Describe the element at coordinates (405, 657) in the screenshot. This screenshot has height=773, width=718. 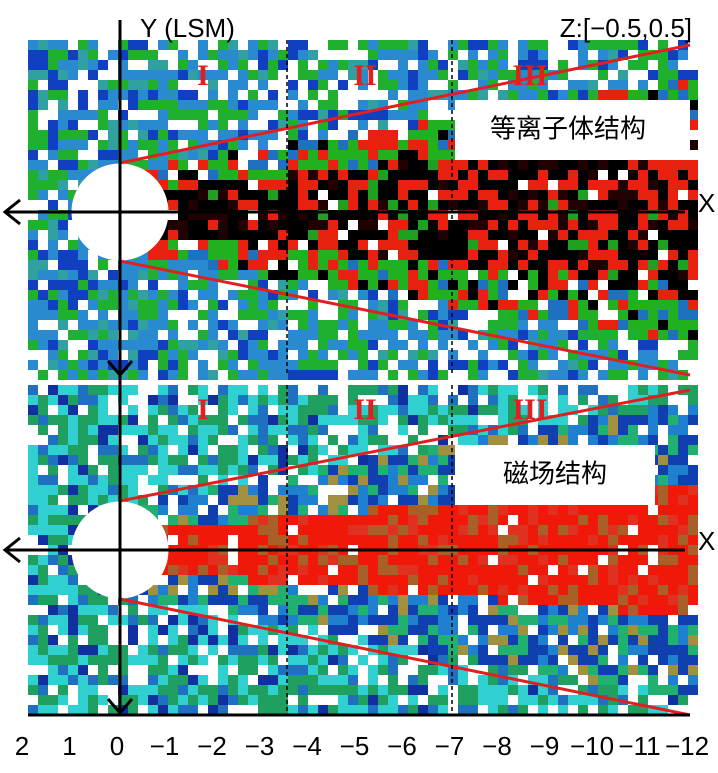
I see `cone-line` at that location.